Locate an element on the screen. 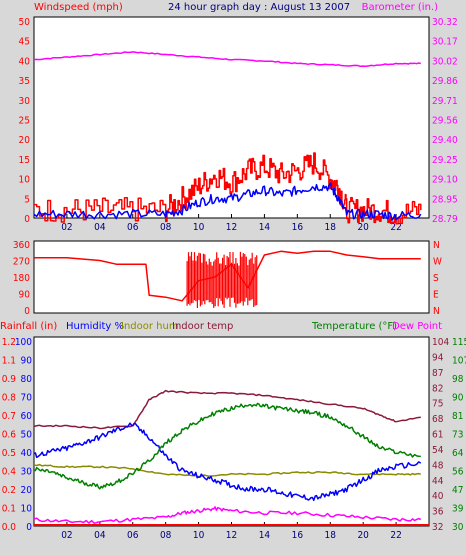 Image resolution: width=466 pixels, height=556 pixels. barometer-tick-label: 28.79 is located at coordinates (445, 219).